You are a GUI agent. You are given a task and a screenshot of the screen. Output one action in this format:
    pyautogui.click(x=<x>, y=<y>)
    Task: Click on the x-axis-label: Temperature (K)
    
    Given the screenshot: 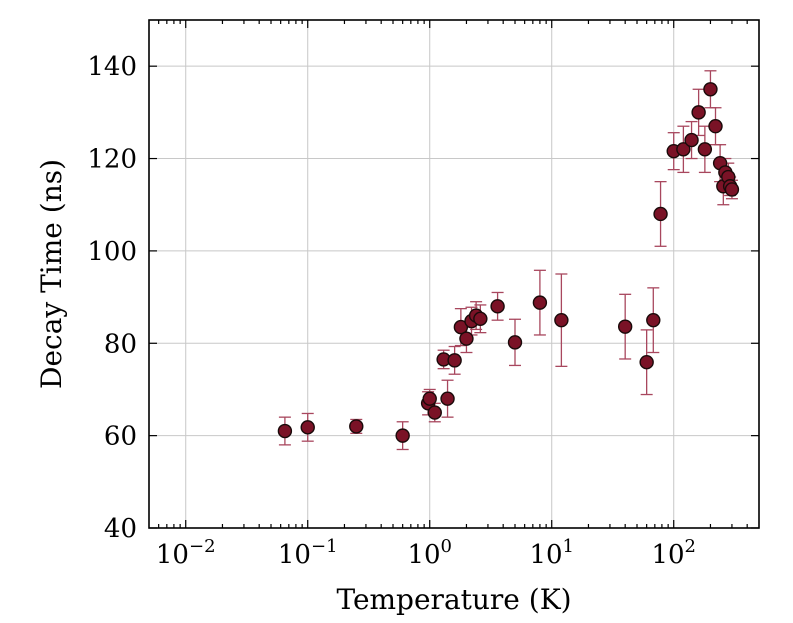 What is the action you would take?
    pyautogui.click(x=453, y=599)
    